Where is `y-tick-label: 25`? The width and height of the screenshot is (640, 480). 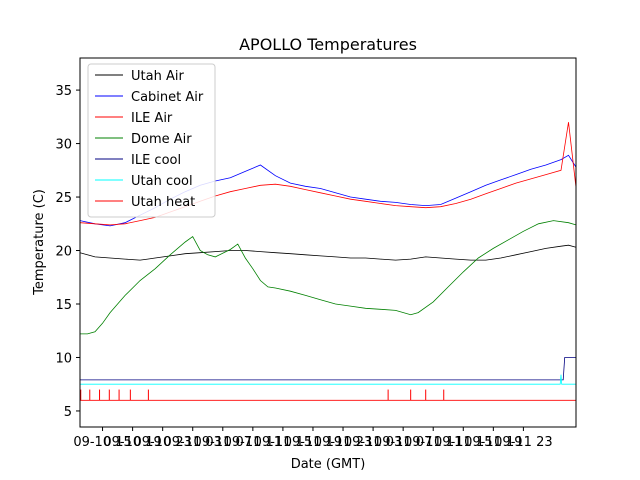
y-tick-label: 25 is located at coordinates (63, 198).